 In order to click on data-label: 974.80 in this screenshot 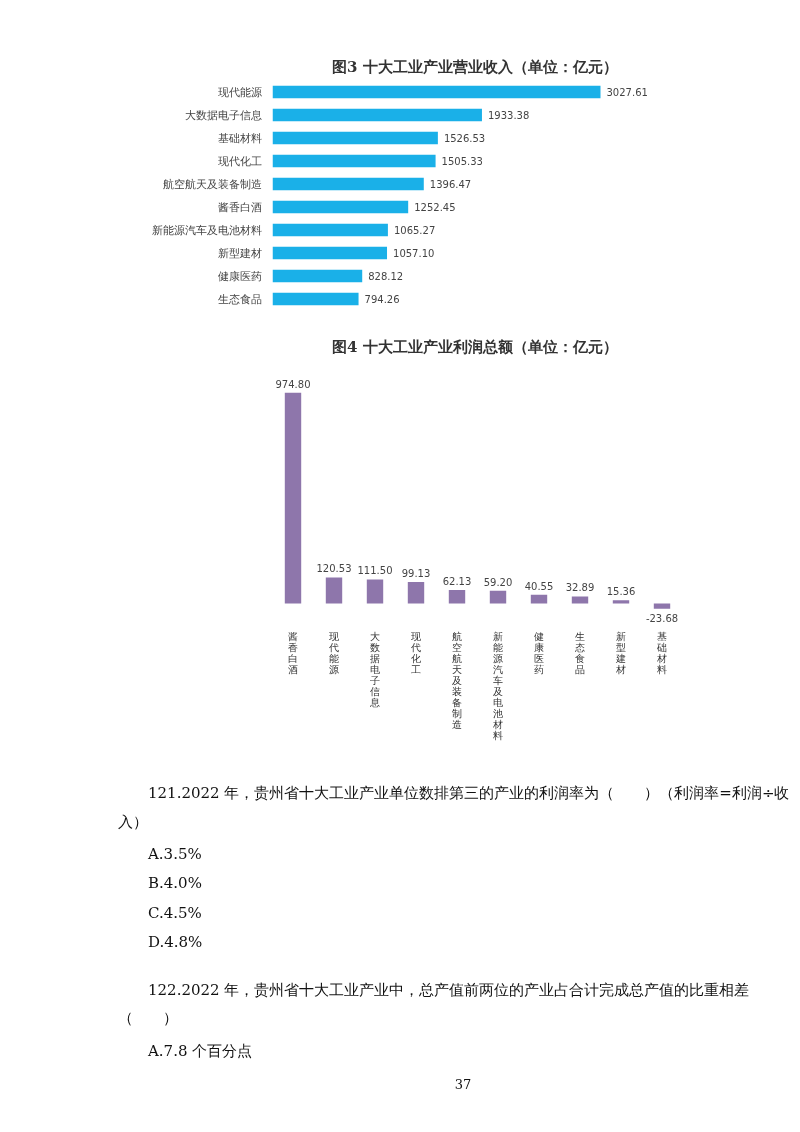, I will do `click(293, 384)`.